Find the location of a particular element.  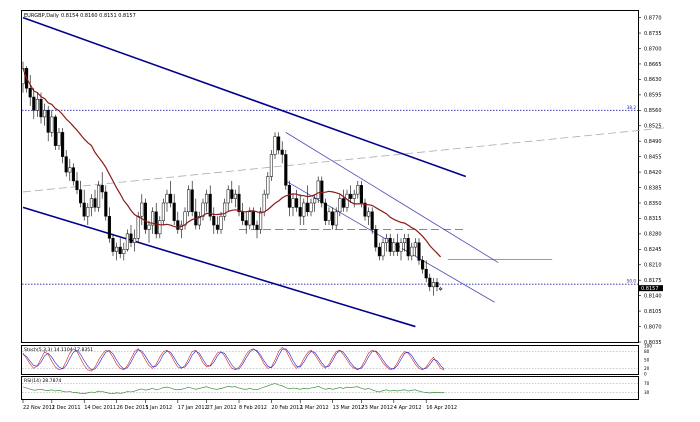

y-tick-label: 0.8245 is located at coordinates (653, 250).